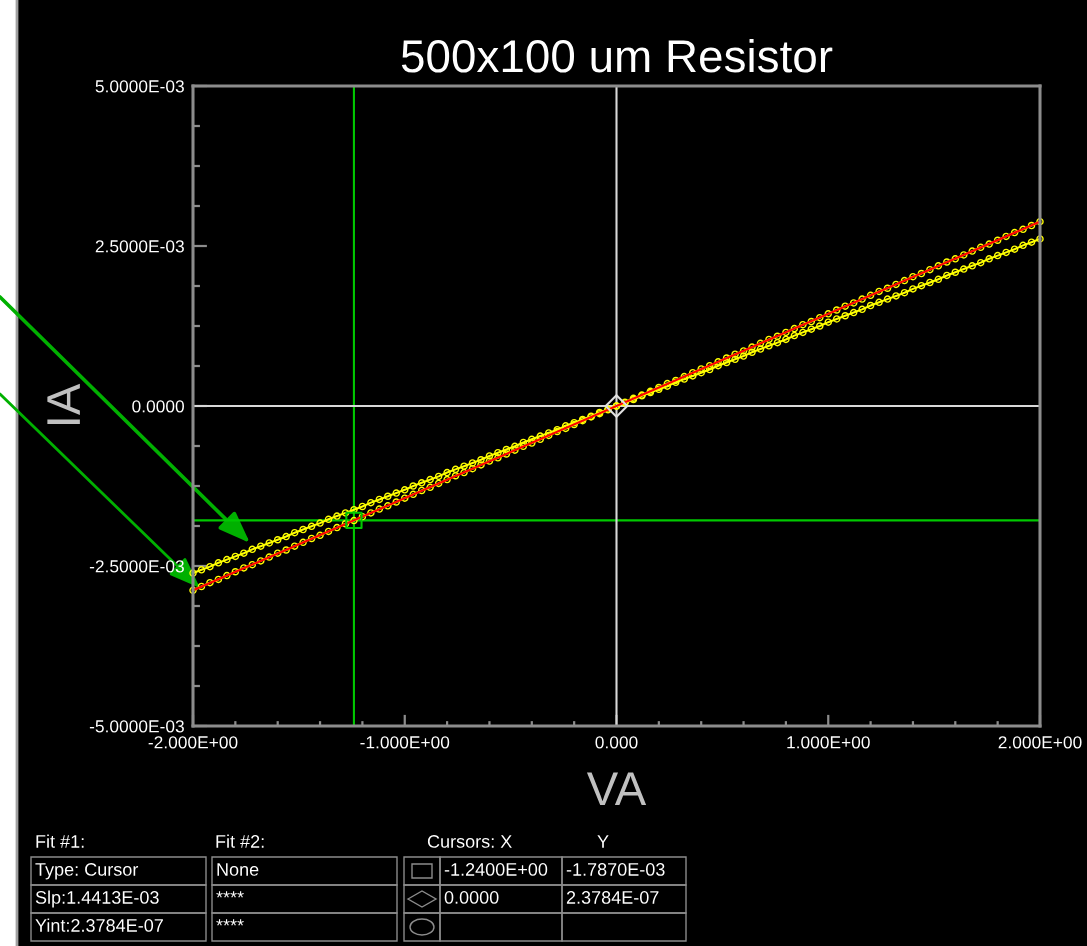 Image resolution: width=1087 pixels, height=946 pixels. Describe the element at coordinates (615, 869) in the screenshot. I see `text: -1.7870E-03` at that location.